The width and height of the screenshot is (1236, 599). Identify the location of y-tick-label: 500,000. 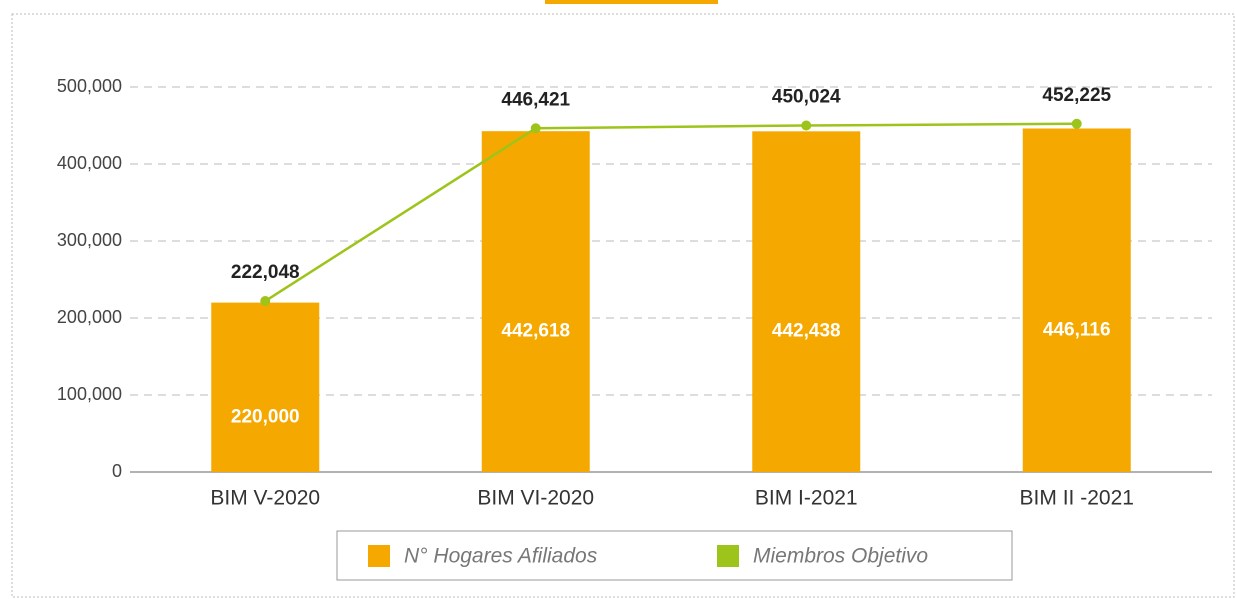
(89, 86).